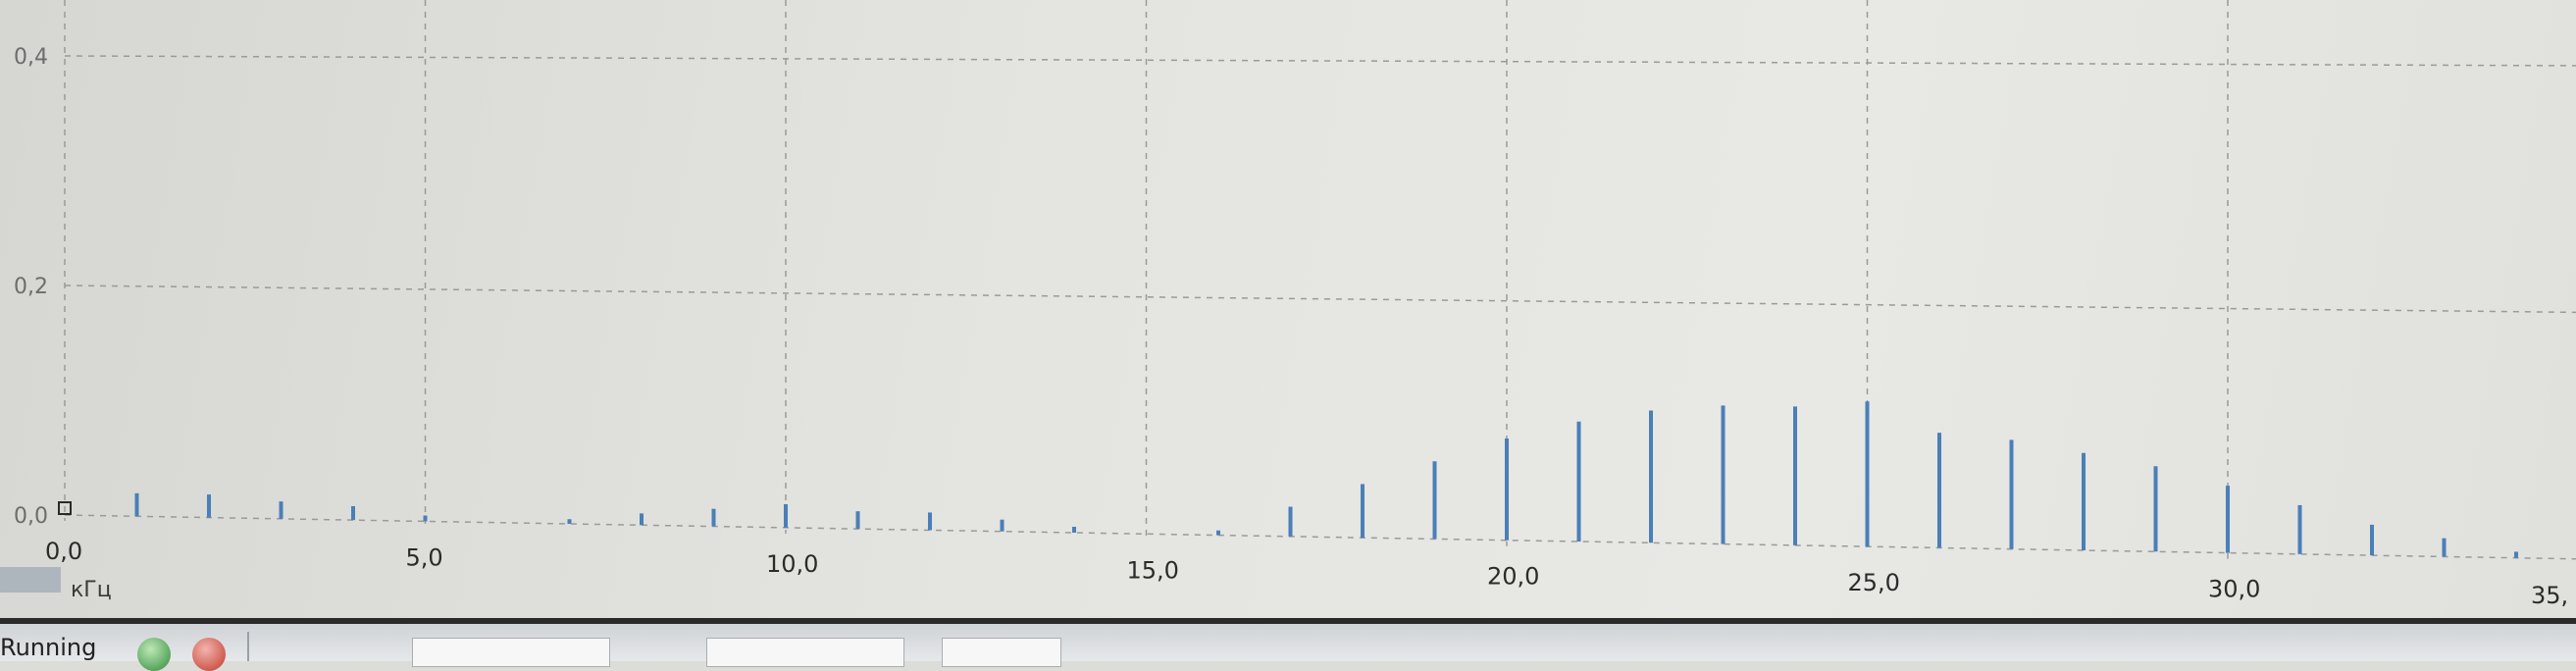  What do you see at coordinates (1513, 577) in the screenshot?
I see `x-tick-label: 20,0` at bounding box center [1513, 577].